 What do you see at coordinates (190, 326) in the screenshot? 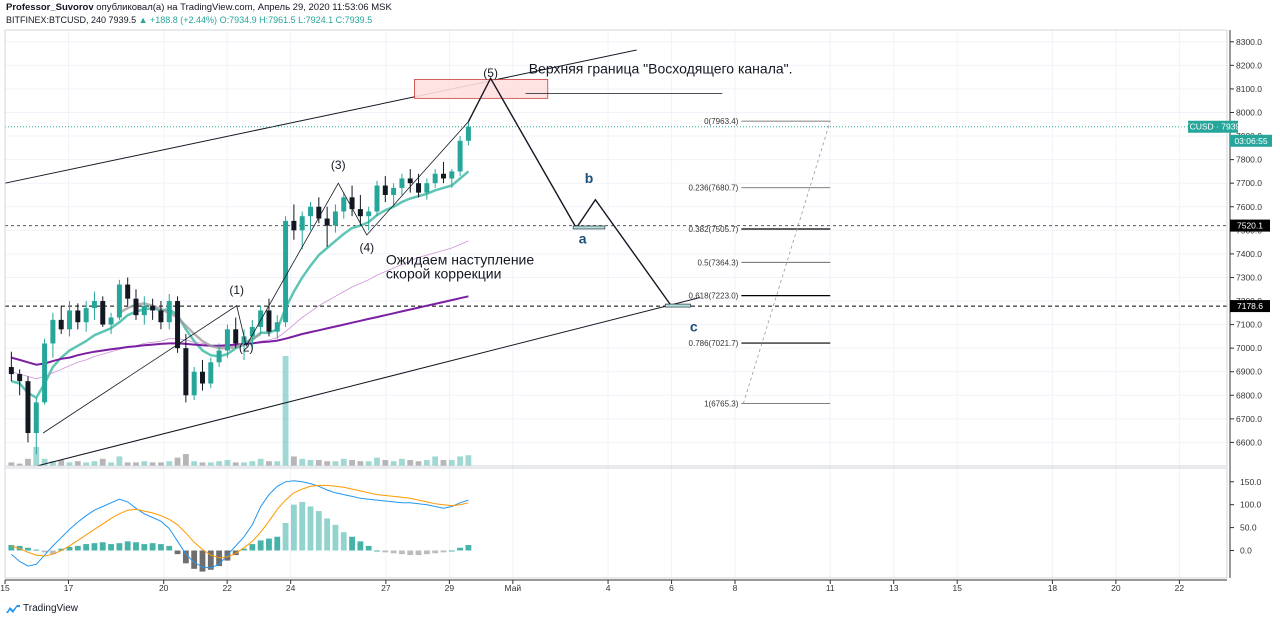
I see `moving-average-line` at bounding box center [190, 326].